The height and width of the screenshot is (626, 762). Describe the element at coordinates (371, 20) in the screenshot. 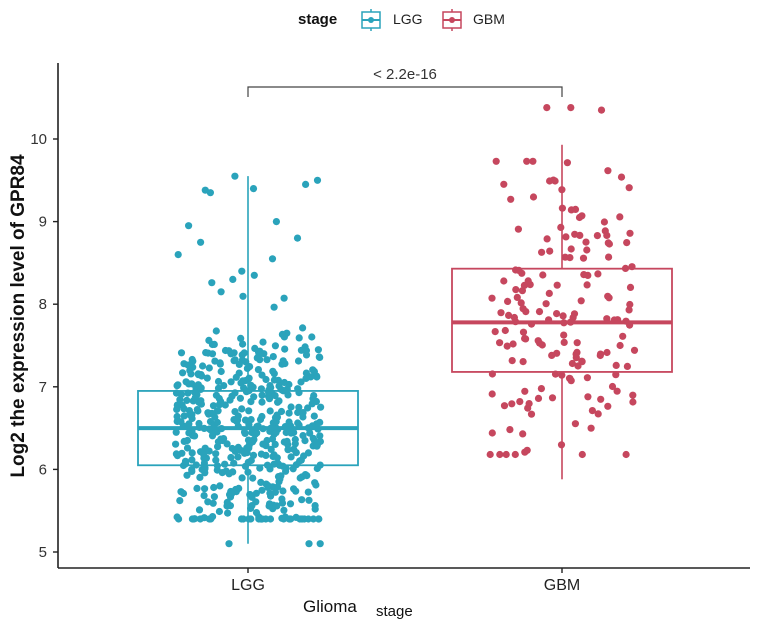

I see `legend-key-lgg` at that location.